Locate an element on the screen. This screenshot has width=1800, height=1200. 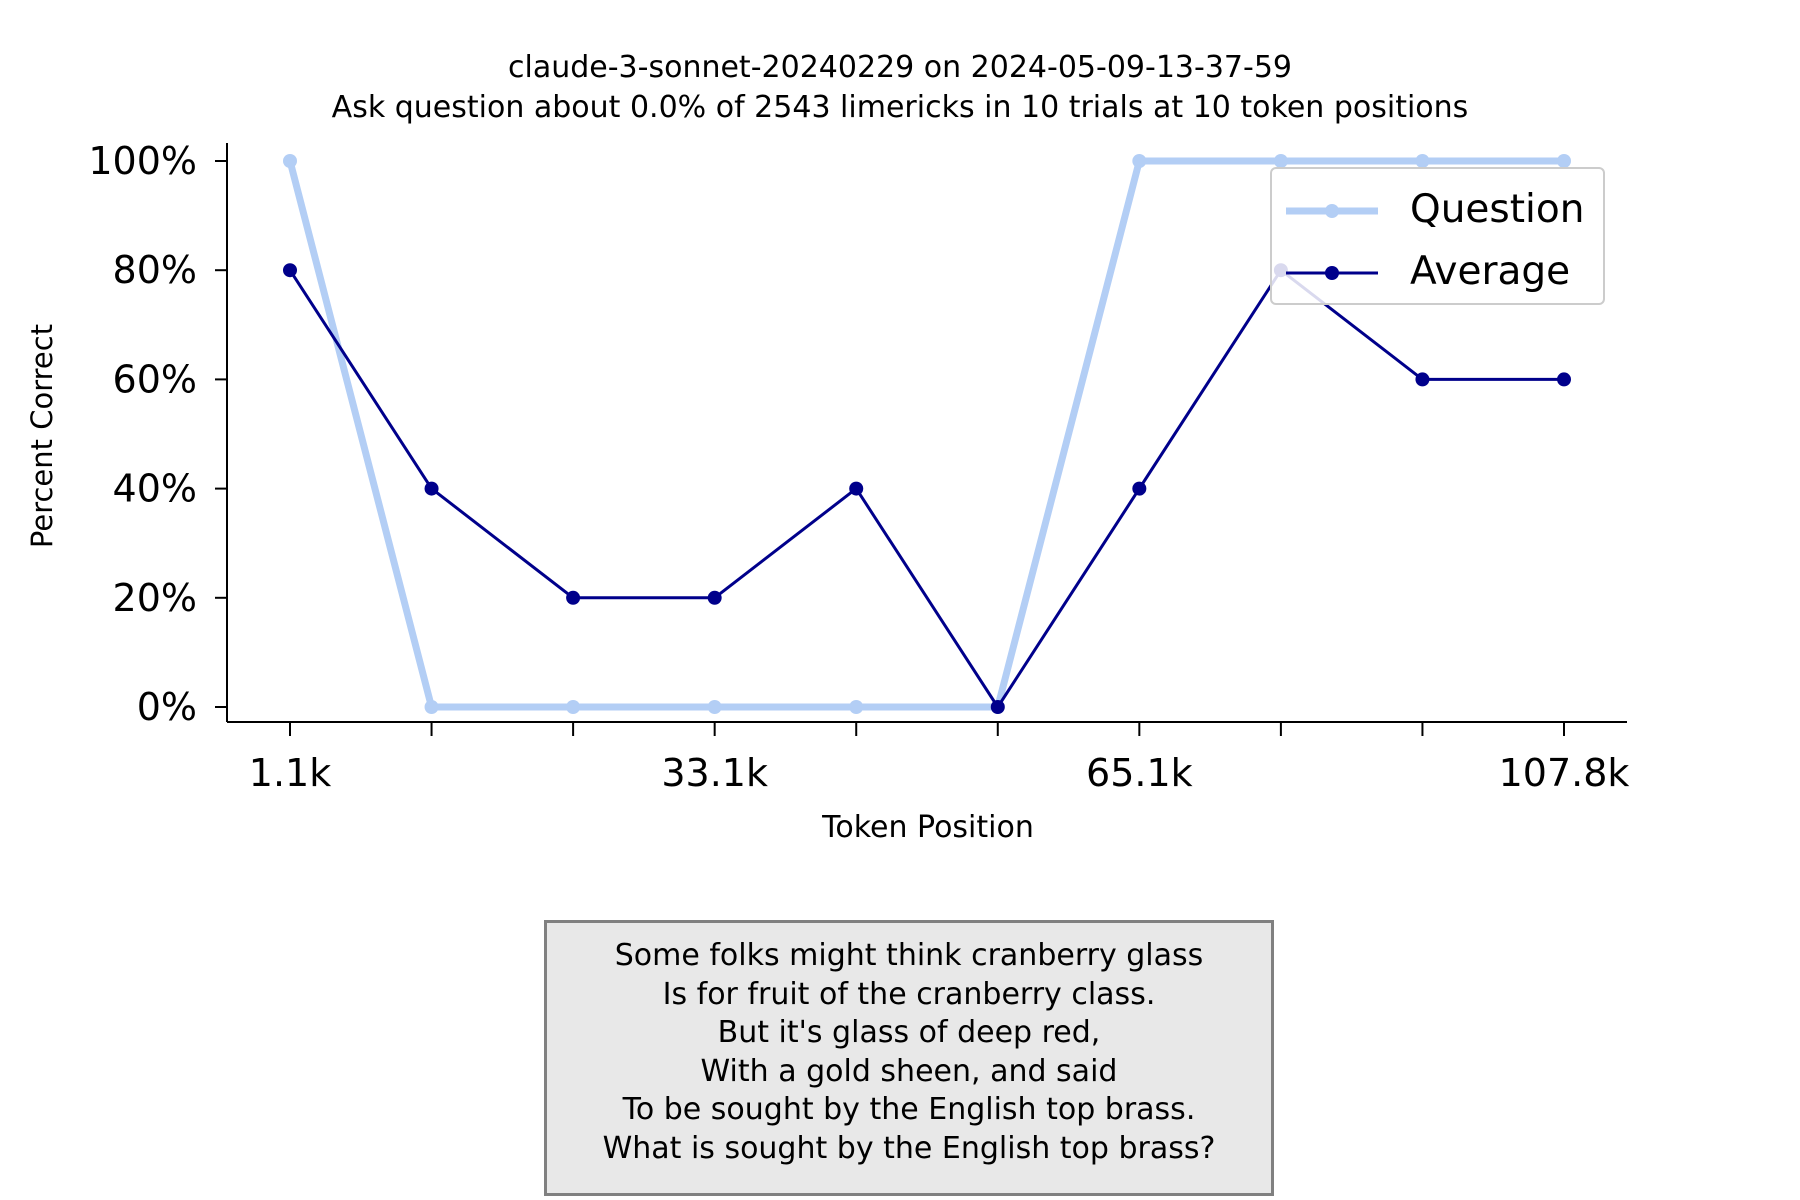
x-tick-label: 33.1k is located at coordinates (714, 773).